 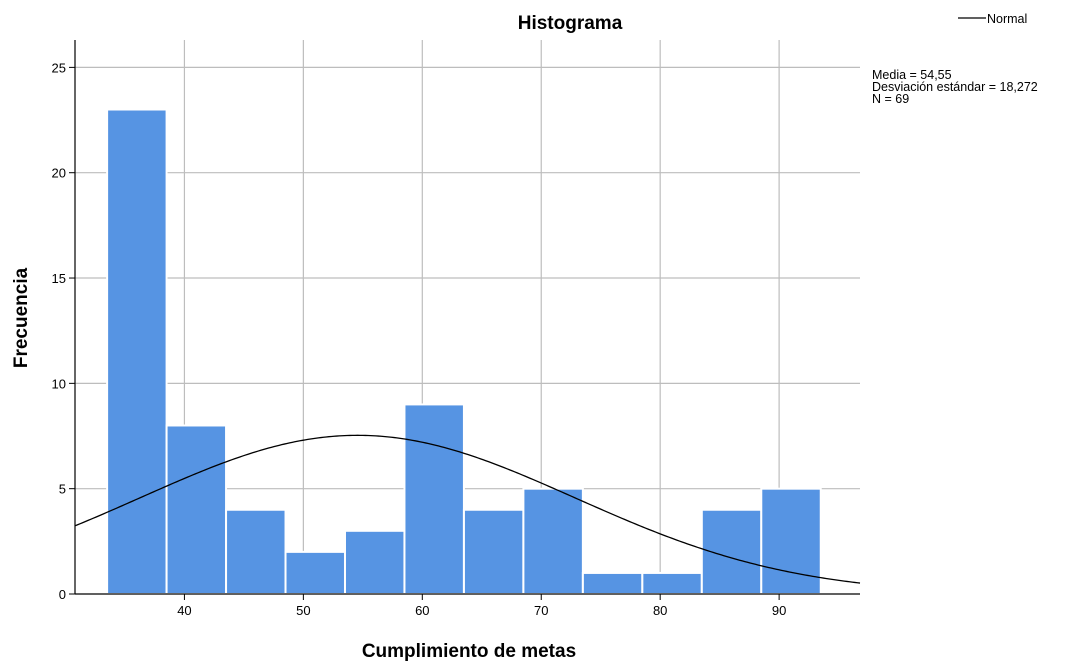 I want to click on x-tick-label: 80, so click(x=660, y=610).